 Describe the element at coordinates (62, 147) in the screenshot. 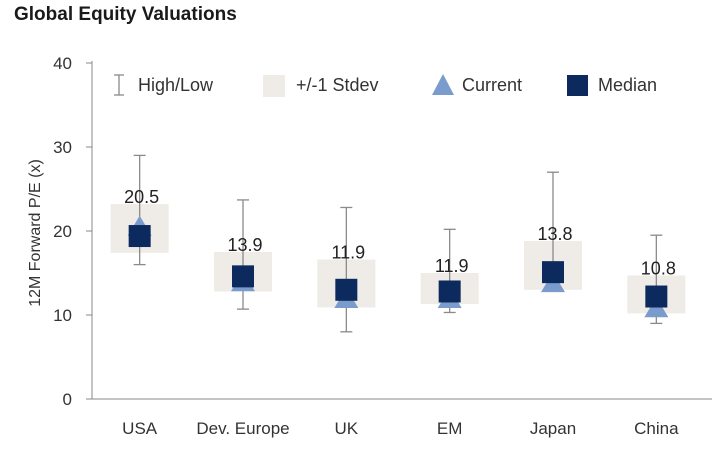

I see `y-tick-label: 30` at that location.